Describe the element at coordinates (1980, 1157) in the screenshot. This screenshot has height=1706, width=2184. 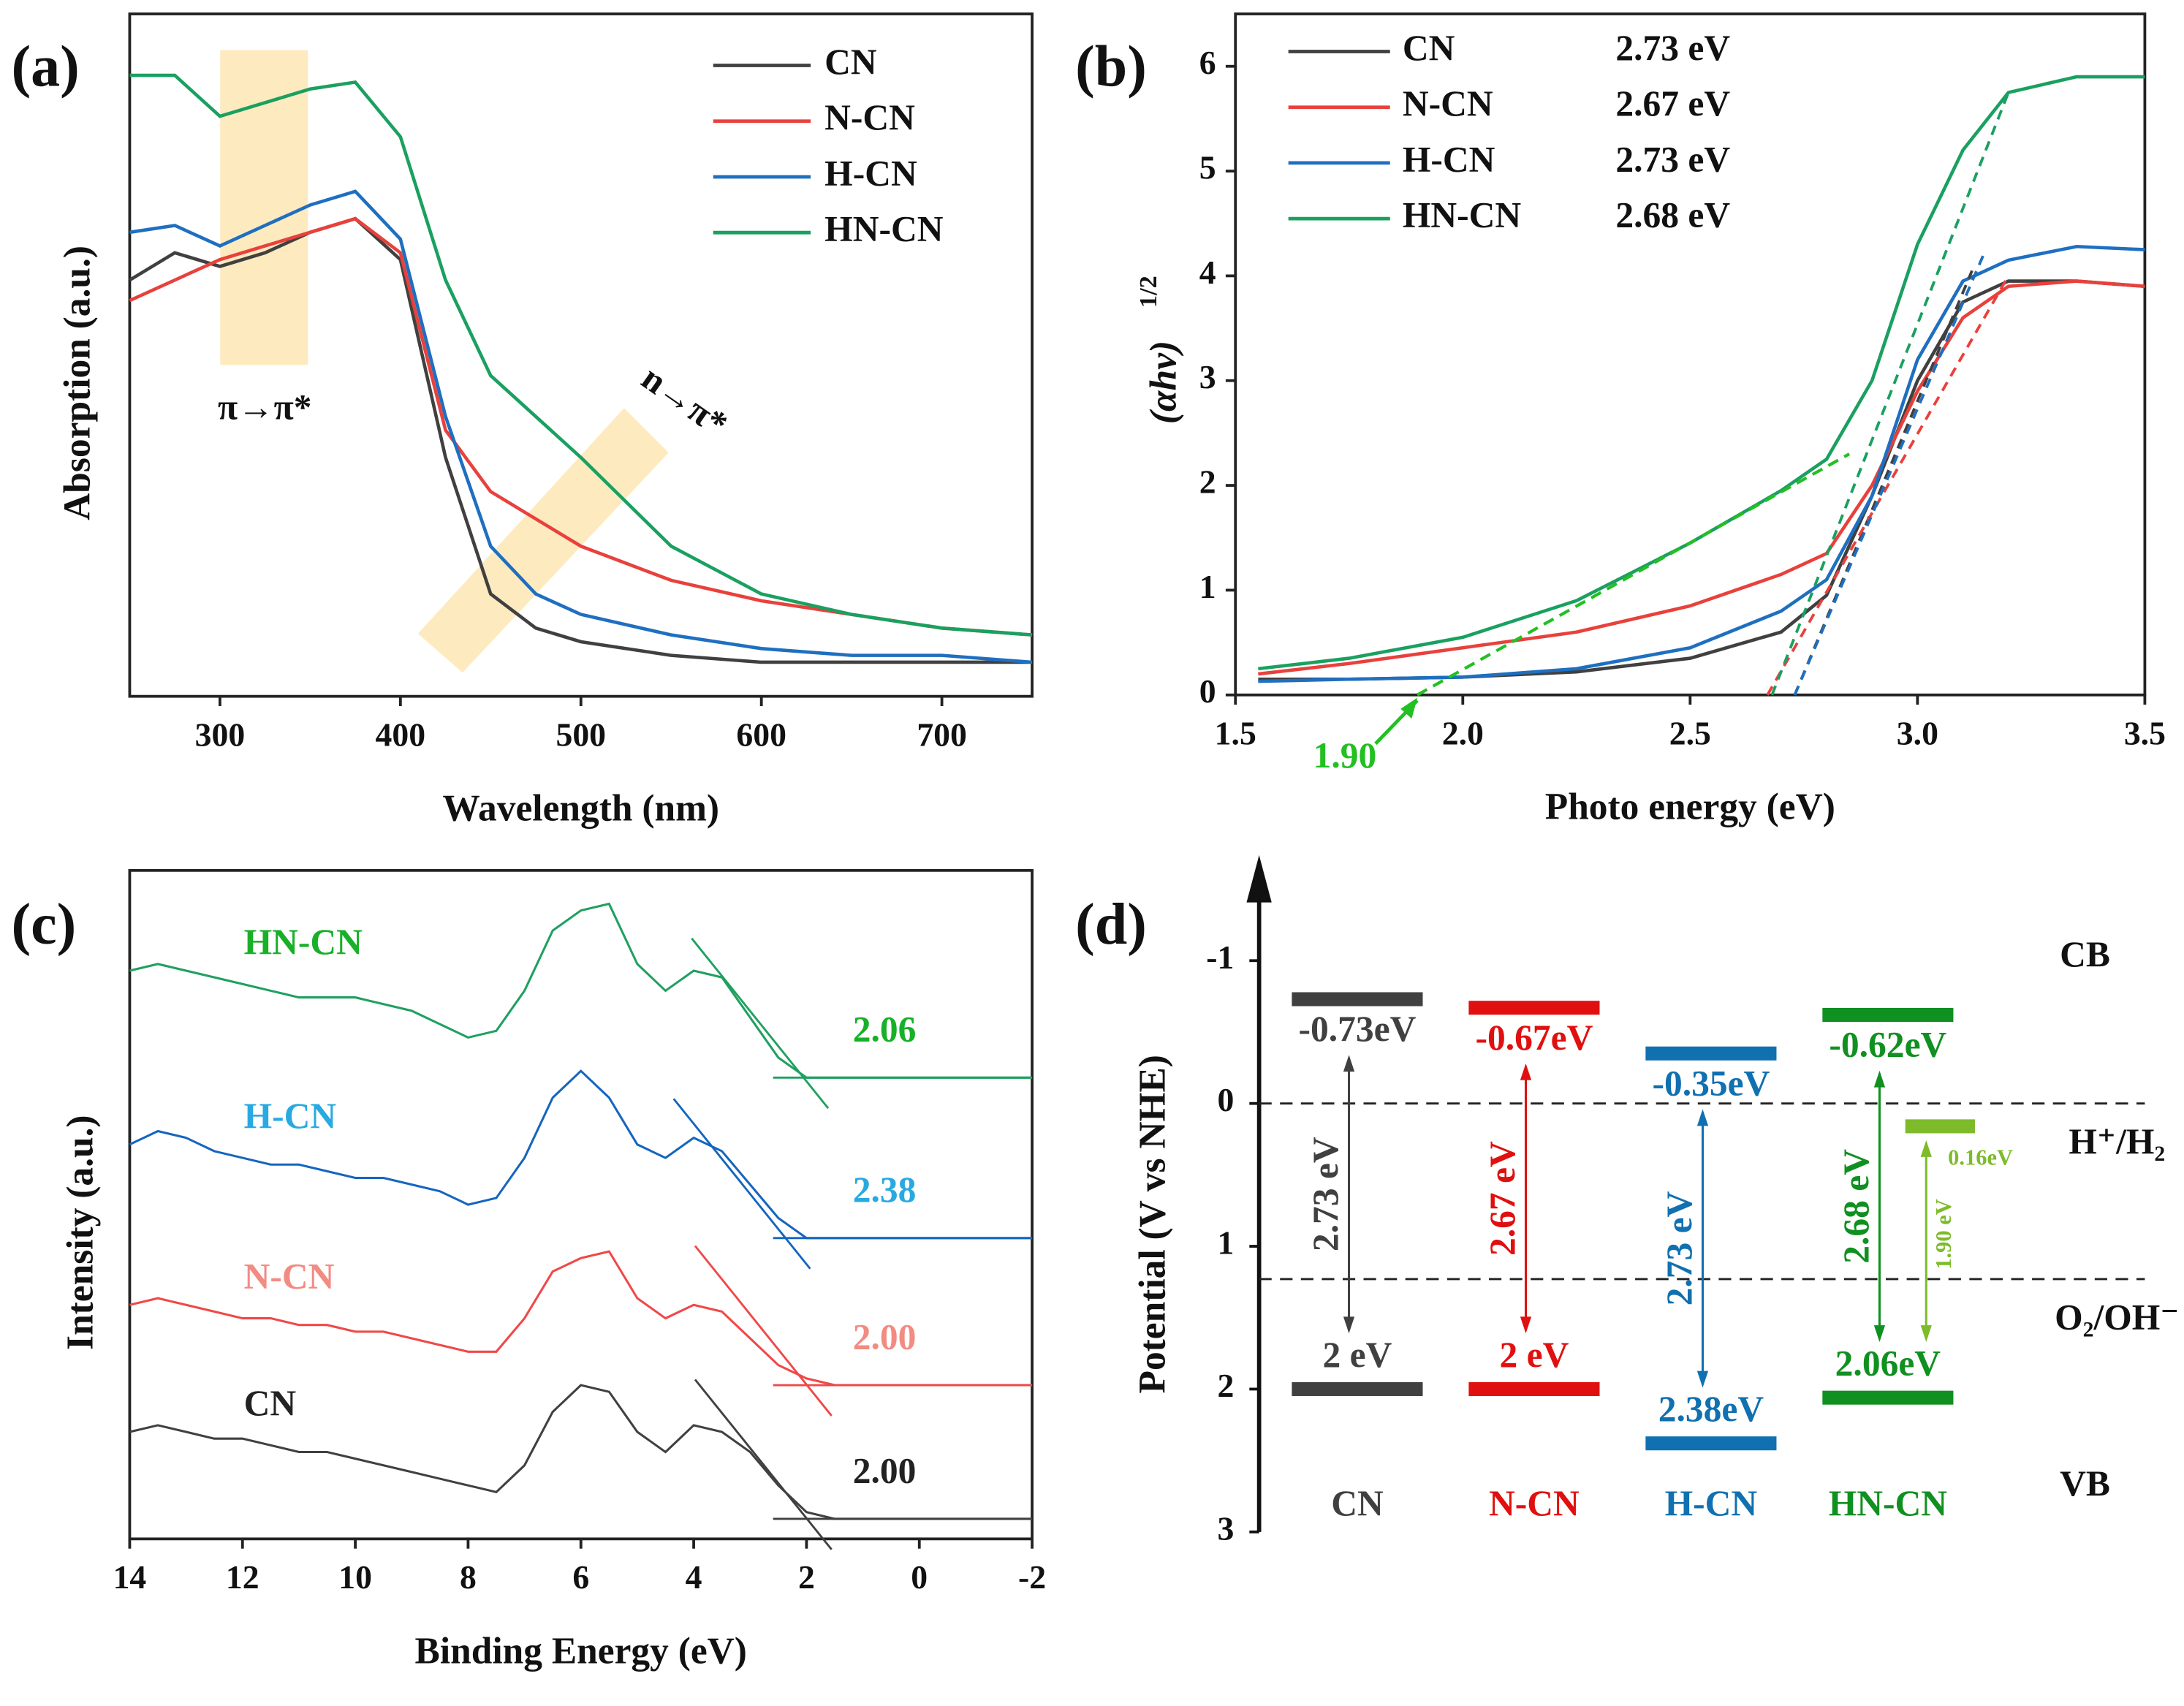
I see `extra-label: 0.16eV` at that location.